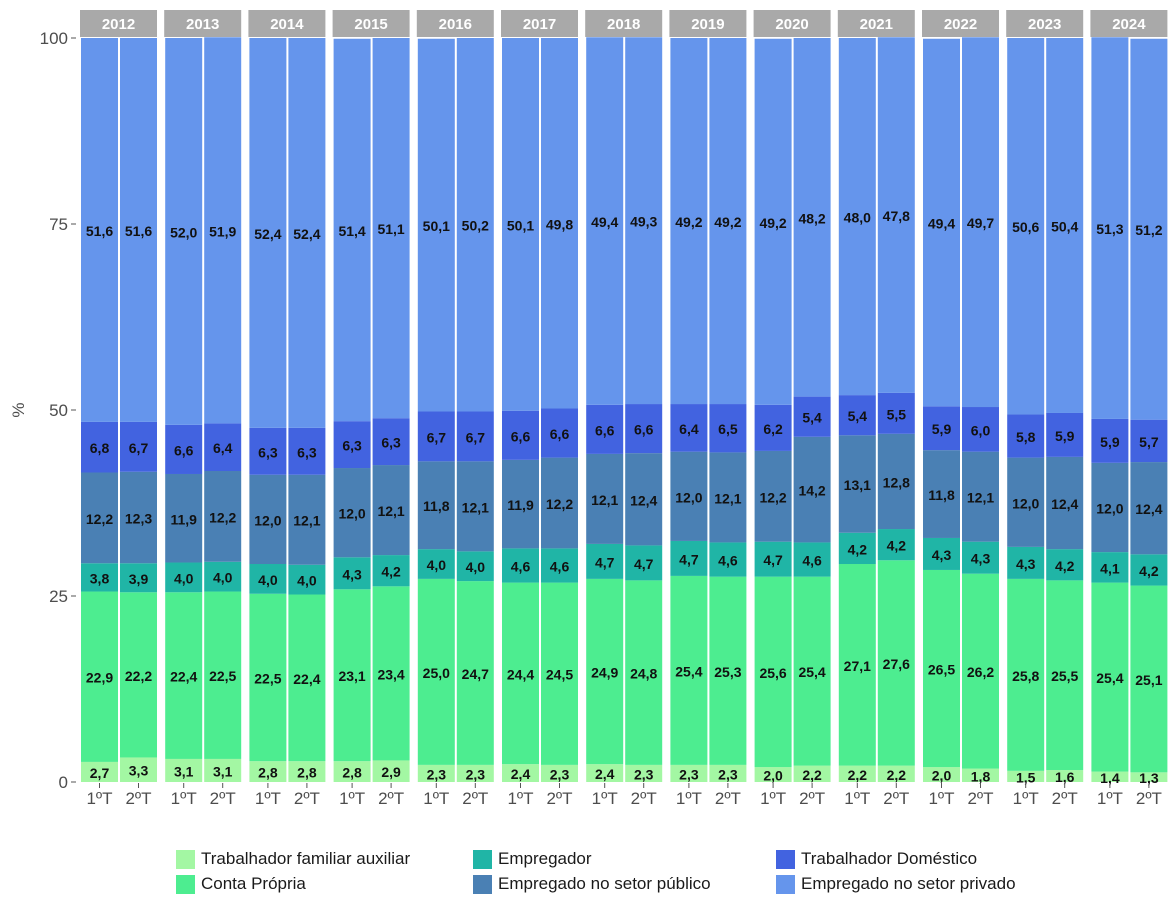 The width and height of the screenshot is (1172, 899). I want to click on data-label: 24,5, so click(559, 675).